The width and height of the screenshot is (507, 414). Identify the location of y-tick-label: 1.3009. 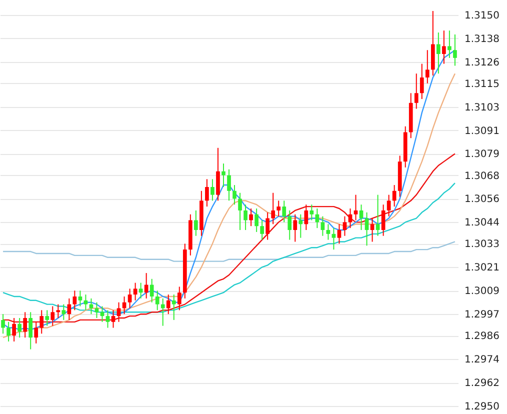
(482, 292).